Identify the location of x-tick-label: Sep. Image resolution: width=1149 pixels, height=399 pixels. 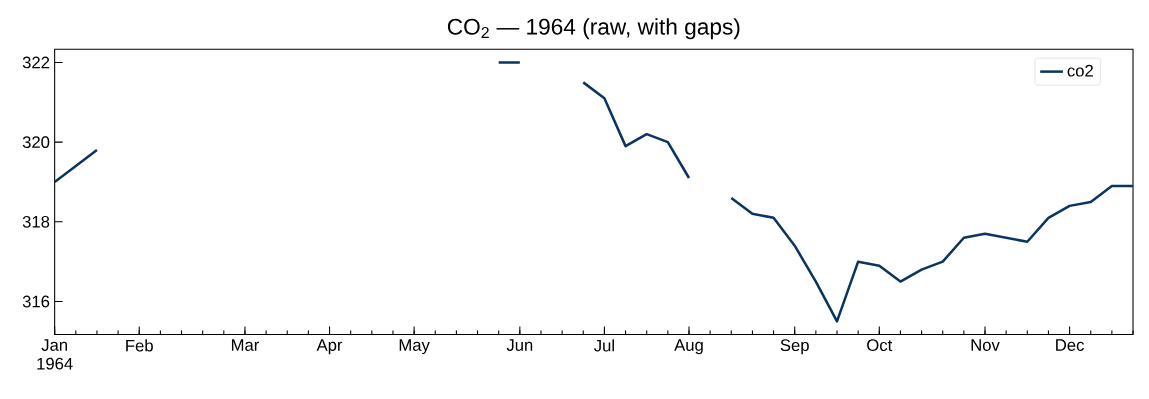
(794, 347).